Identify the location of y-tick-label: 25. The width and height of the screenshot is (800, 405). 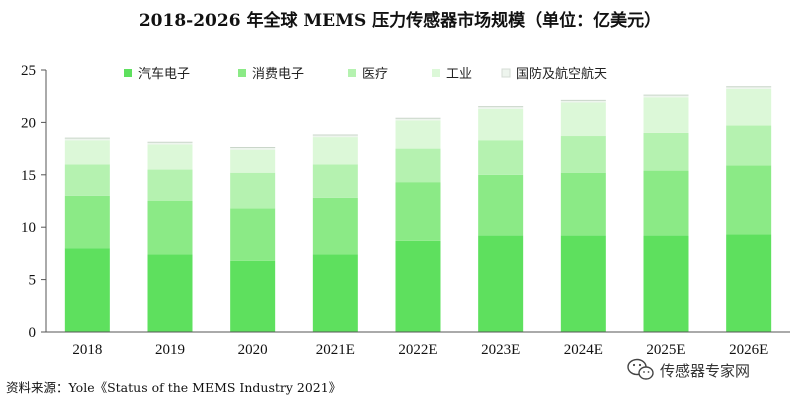
(28, 71).